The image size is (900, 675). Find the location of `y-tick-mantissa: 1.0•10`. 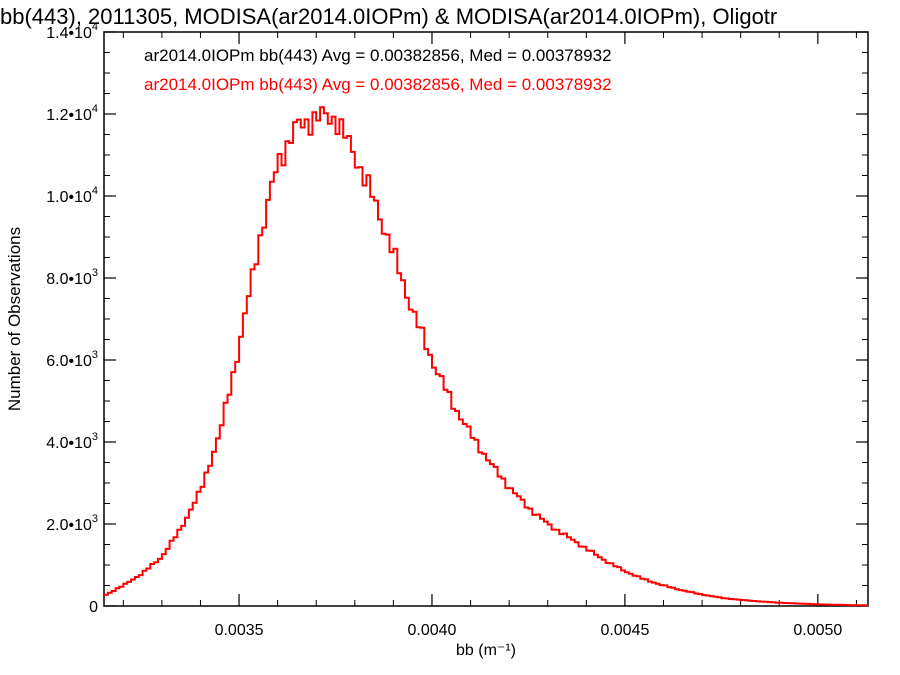

y-tick-mantissa: 1.0•10 is located at coordinates (69, 197).